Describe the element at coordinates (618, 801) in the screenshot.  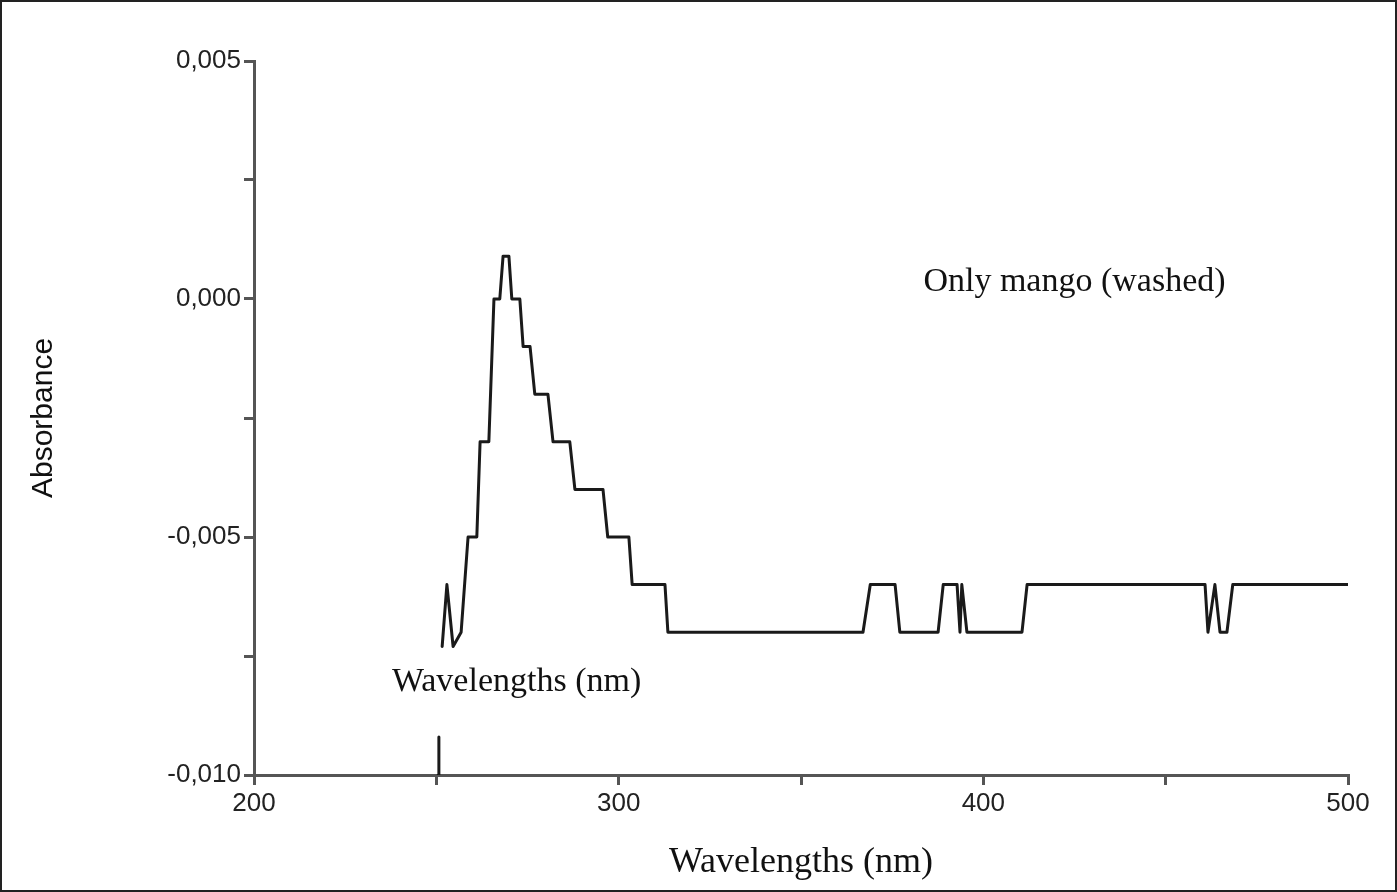
I see `x-tick-label: 300` at that location.